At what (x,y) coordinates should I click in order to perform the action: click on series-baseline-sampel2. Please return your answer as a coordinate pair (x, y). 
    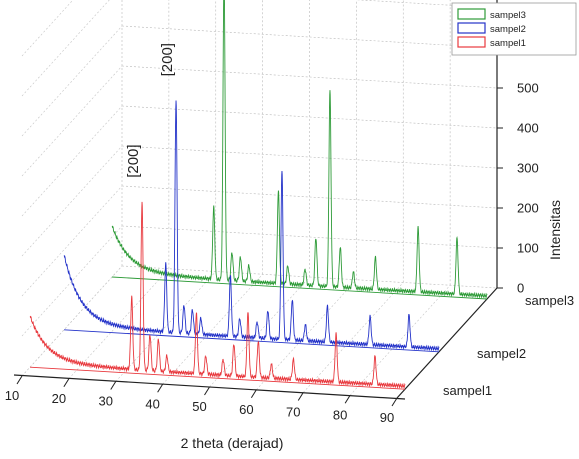
    Looking at the image, I should click on (251, 341).